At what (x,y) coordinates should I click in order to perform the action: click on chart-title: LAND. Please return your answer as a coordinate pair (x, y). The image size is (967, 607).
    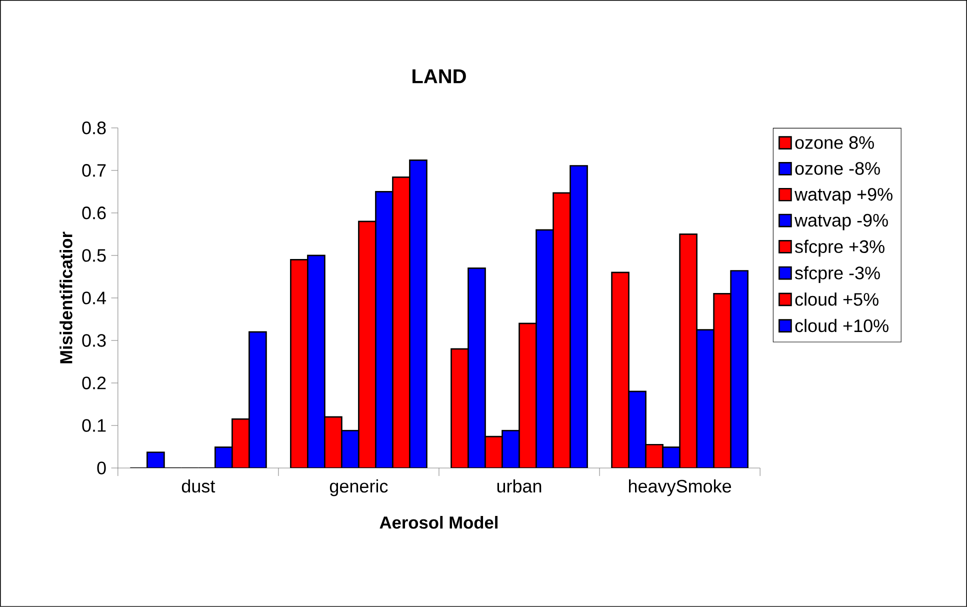
    Looking at the image, I should click on (439, 76).